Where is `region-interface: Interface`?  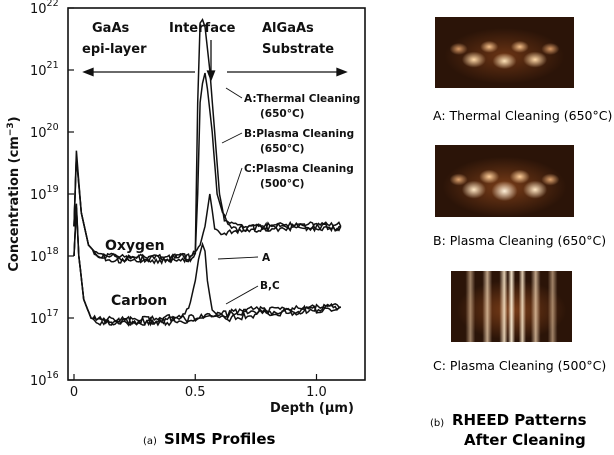 region-interface: Interface is located at coordinates (202, 28).